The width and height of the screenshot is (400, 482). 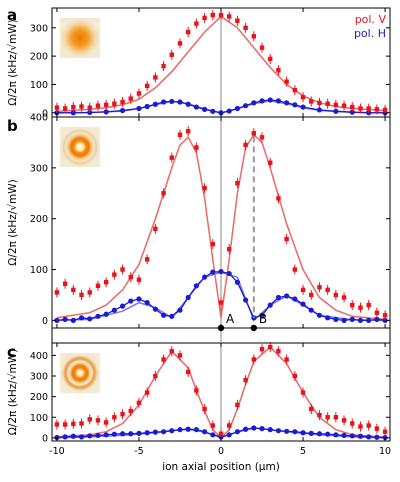 What do you see at coordinates (385, 451) in the screenshot?
I see `x-tick-label: 10` at bounding box center [385, 451].